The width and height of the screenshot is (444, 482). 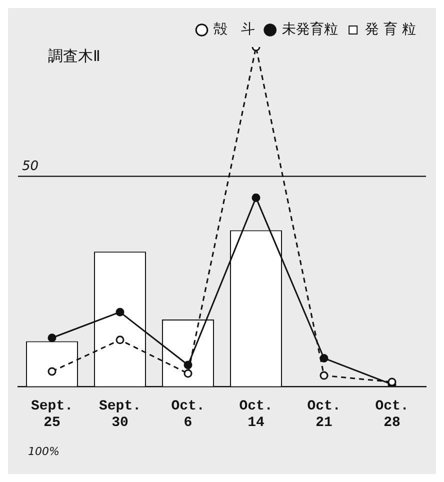 What do you see at coordinates (235, 30) in the screenshot?
I see `legend-label: 殻 斗` at bounding box center [235, 30].